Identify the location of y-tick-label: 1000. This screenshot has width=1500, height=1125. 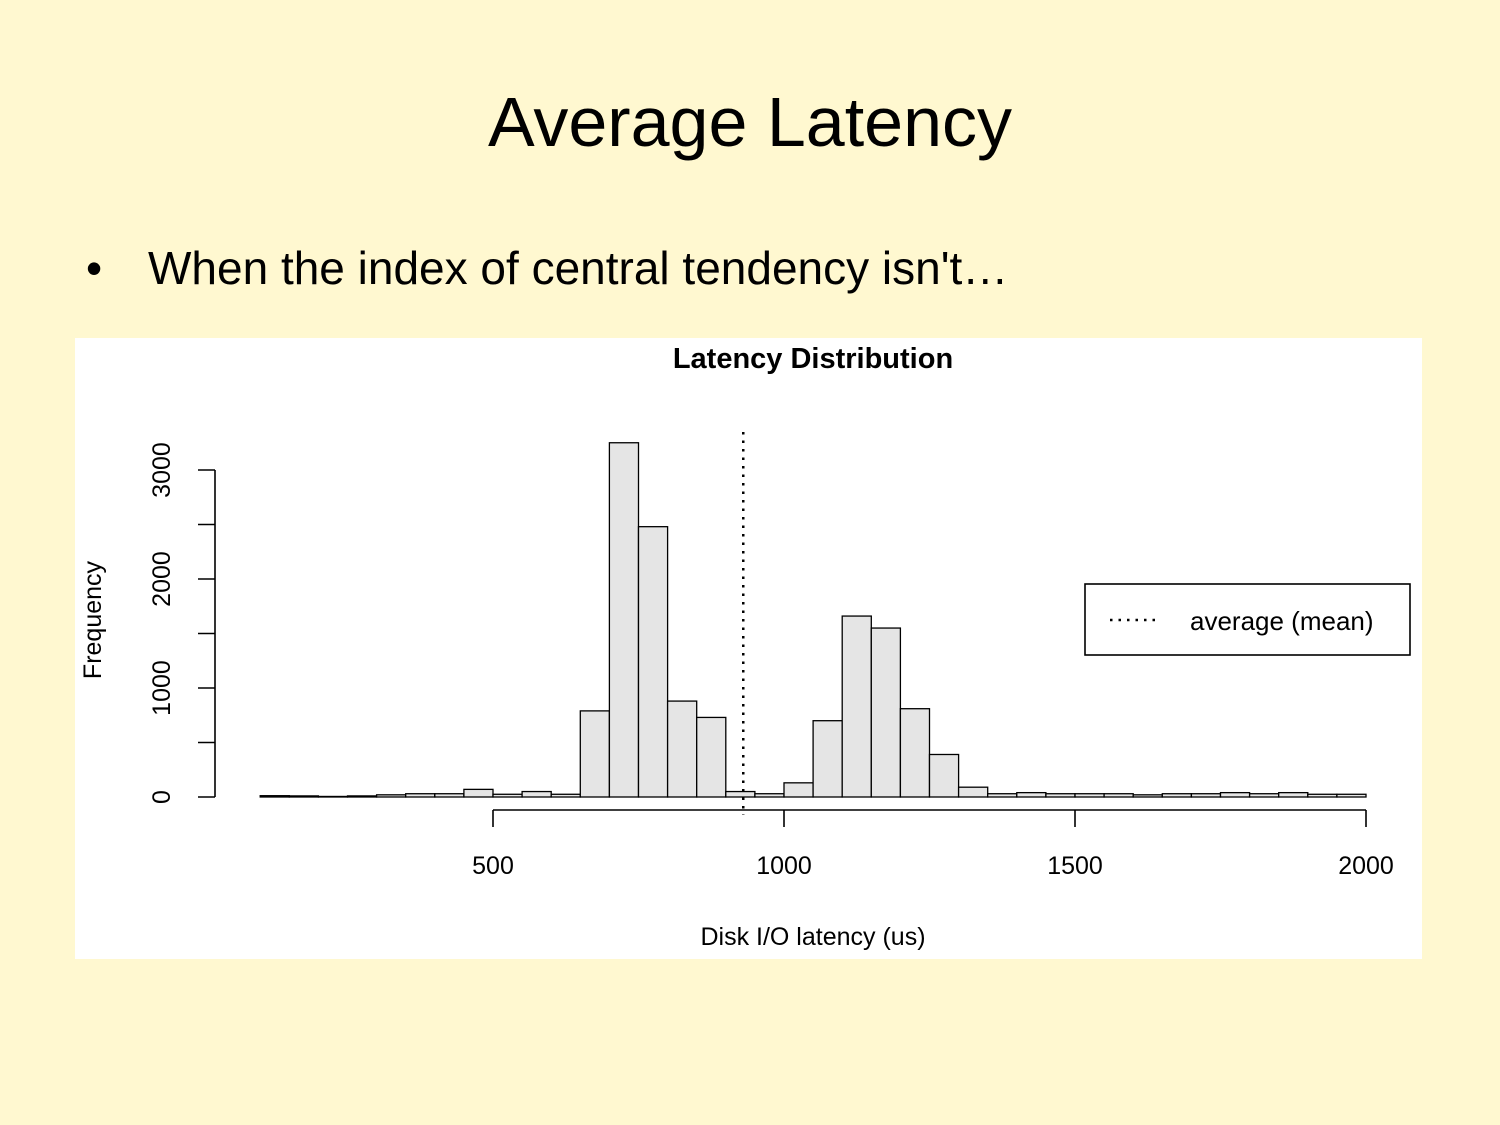
(162, 688).